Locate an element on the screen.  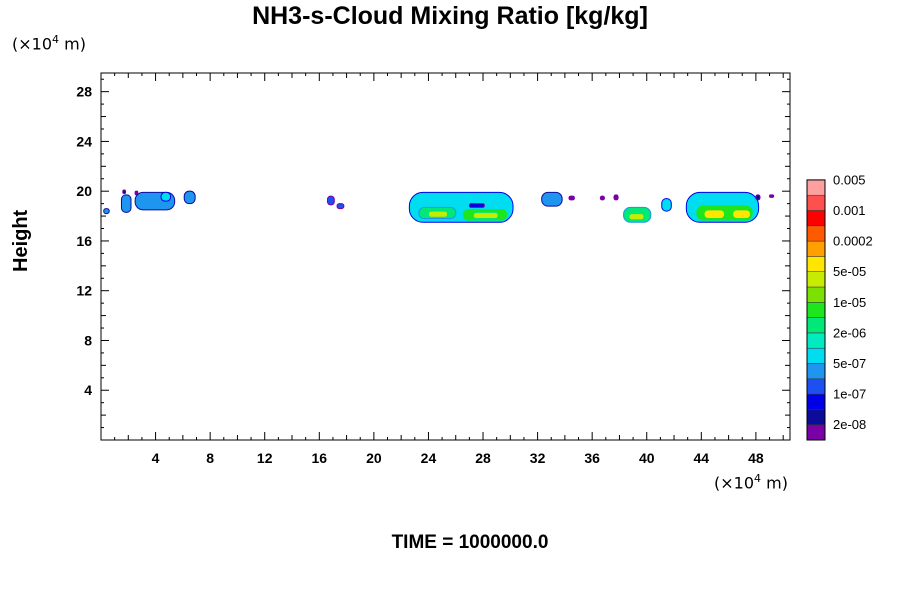
x-tick-label: 48 is located at coordinates (756, 458).